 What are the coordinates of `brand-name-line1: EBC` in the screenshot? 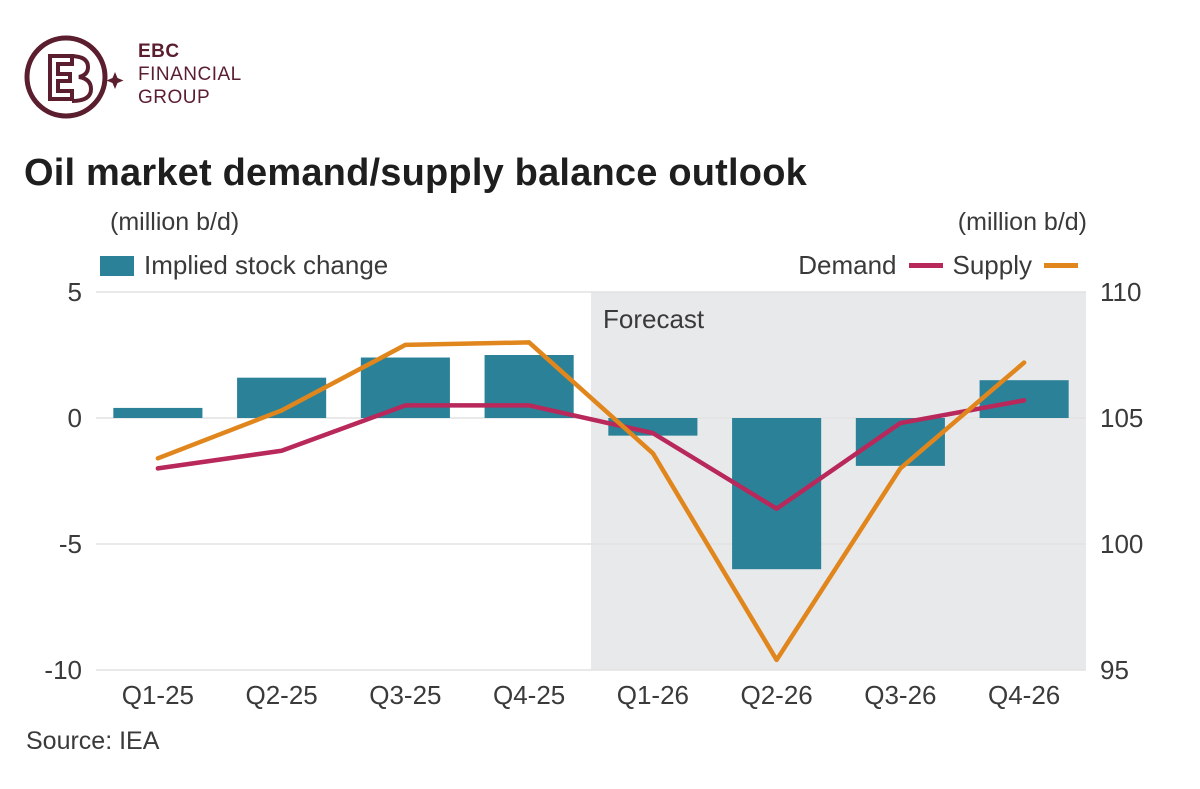 It's located at (159, 51).